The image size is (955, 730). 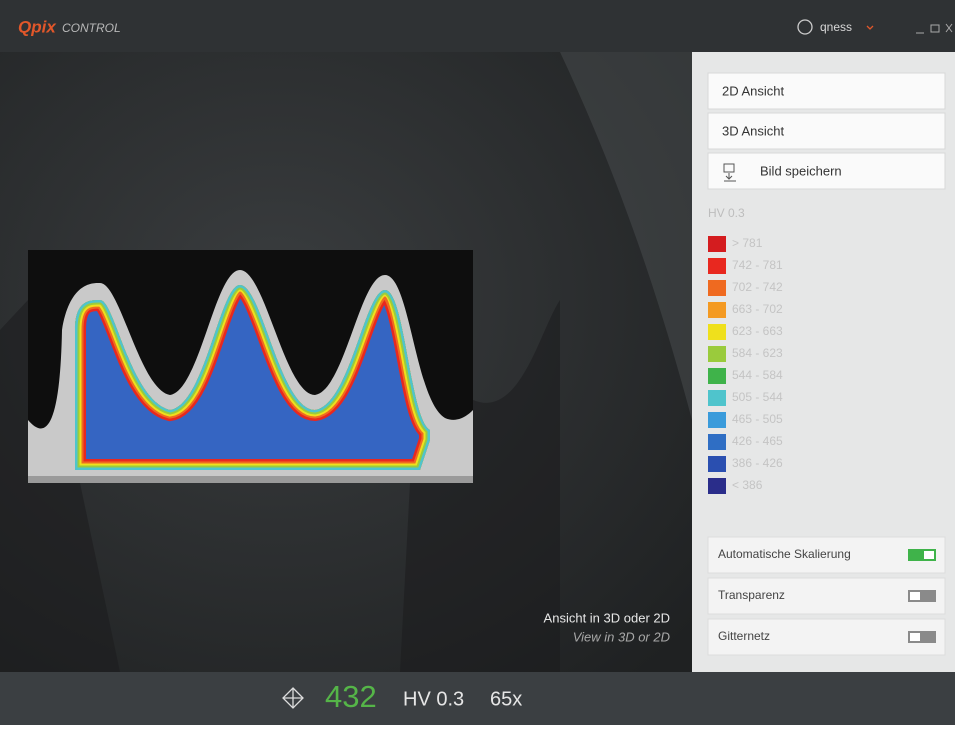 What do you see at coordinates (757, 309) in the screenshot?
I see `legend-label: 663 - 702` at bounding box center [757, 309].